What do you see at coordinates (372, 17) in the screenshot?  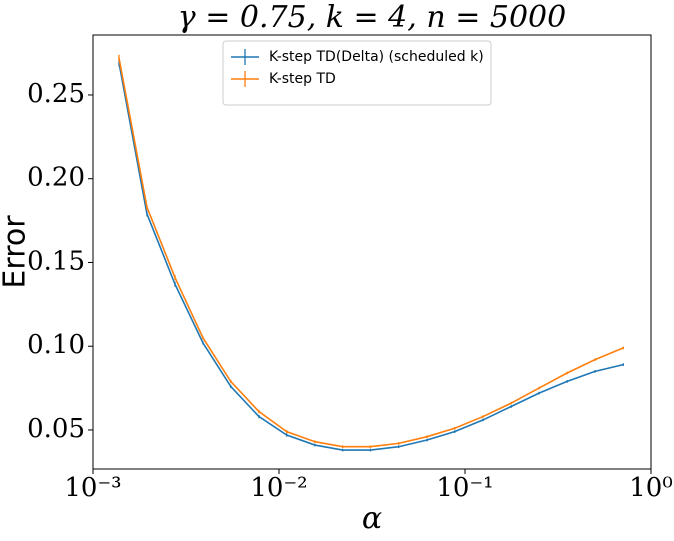 I see `chart-title: γ = 0.75, k = 4, n = 5000` at bounding box center [372, 17].